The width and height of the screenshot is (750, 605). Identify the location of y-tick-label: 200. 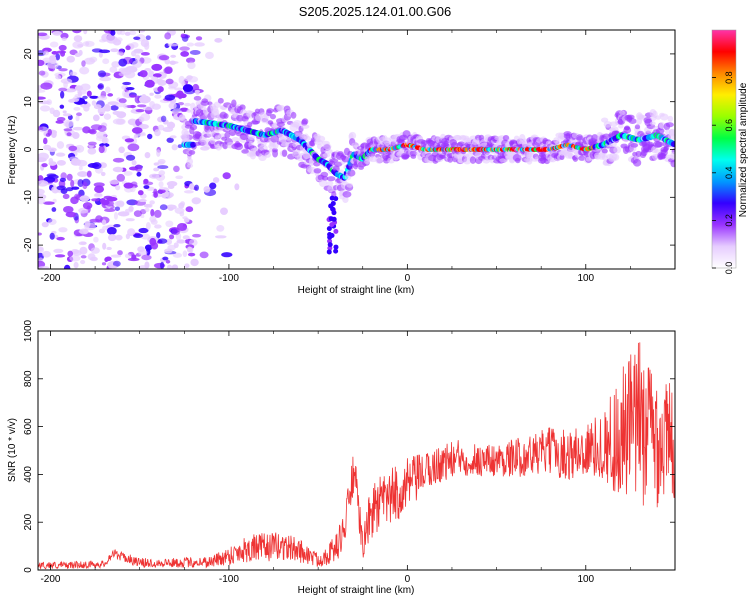
(28, 521).